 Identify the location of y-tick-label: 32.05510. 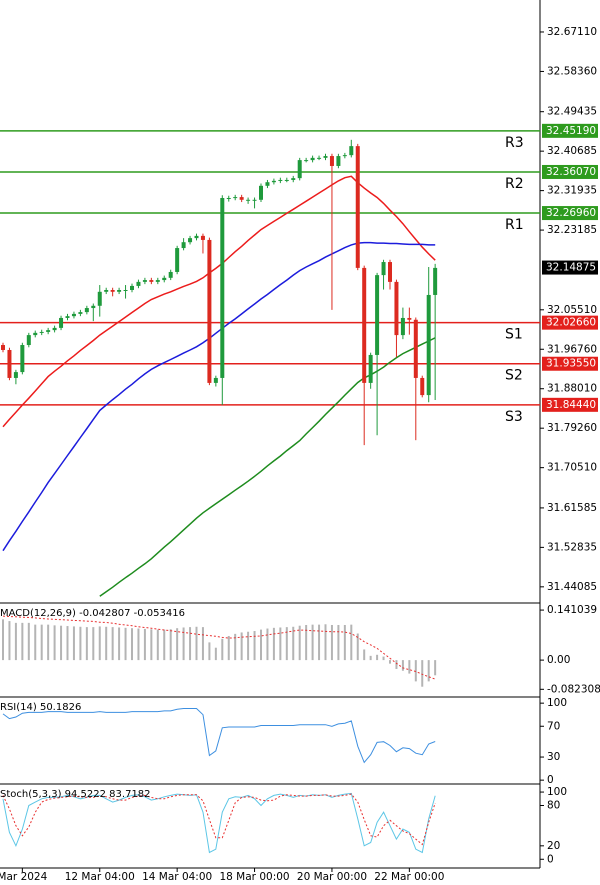
(572, 310).